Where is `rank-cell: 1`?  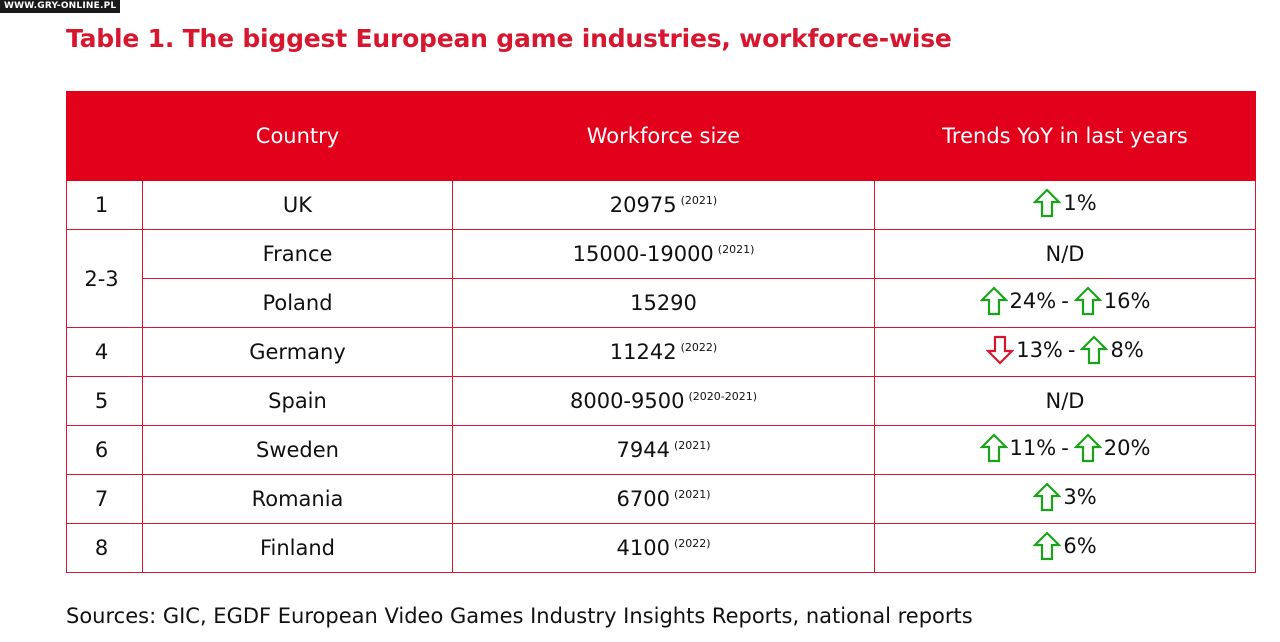
rank-cell: 1 is located at coordinates (104, 205).